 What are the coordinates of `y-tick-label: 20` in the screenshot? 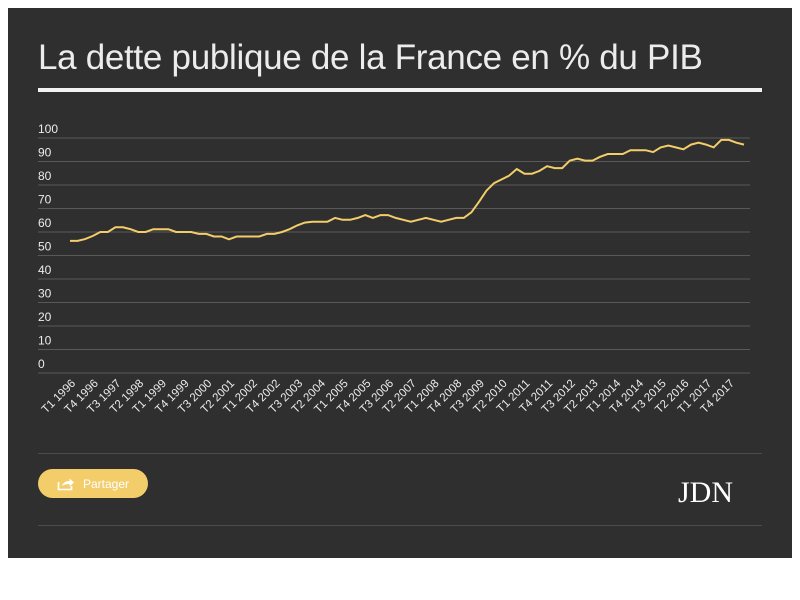 It's located at (45, 317).